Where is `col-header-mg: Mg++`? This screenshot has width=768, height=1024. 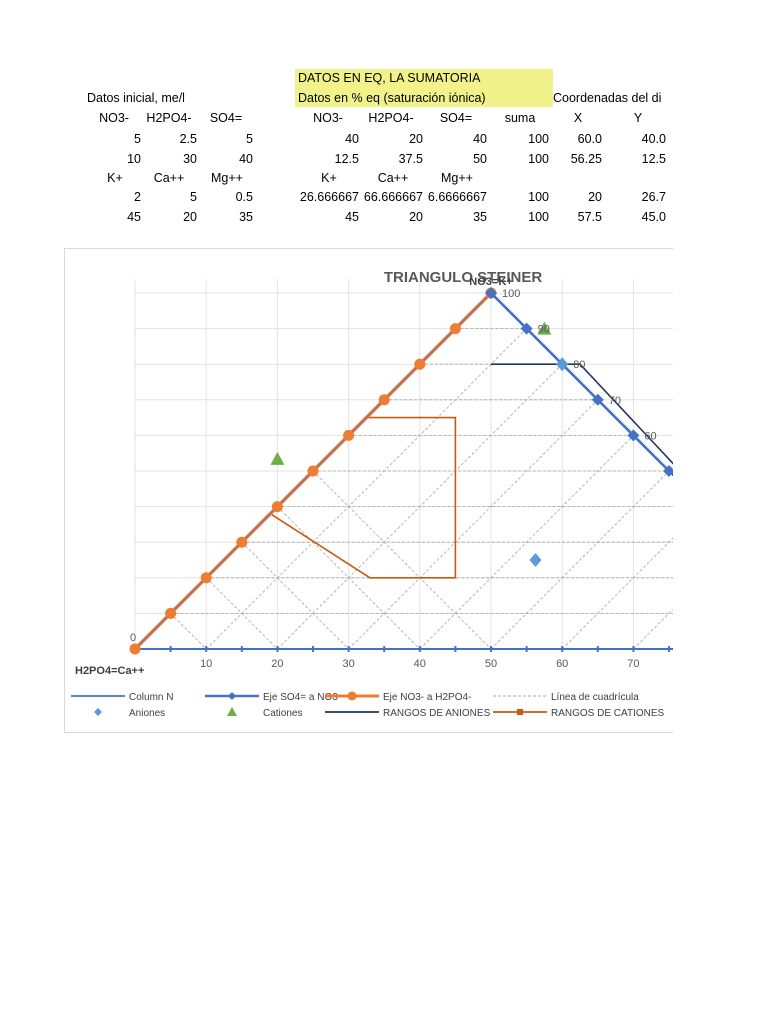
col-header-mg: Mg++ is located at coordinates (227, 178).